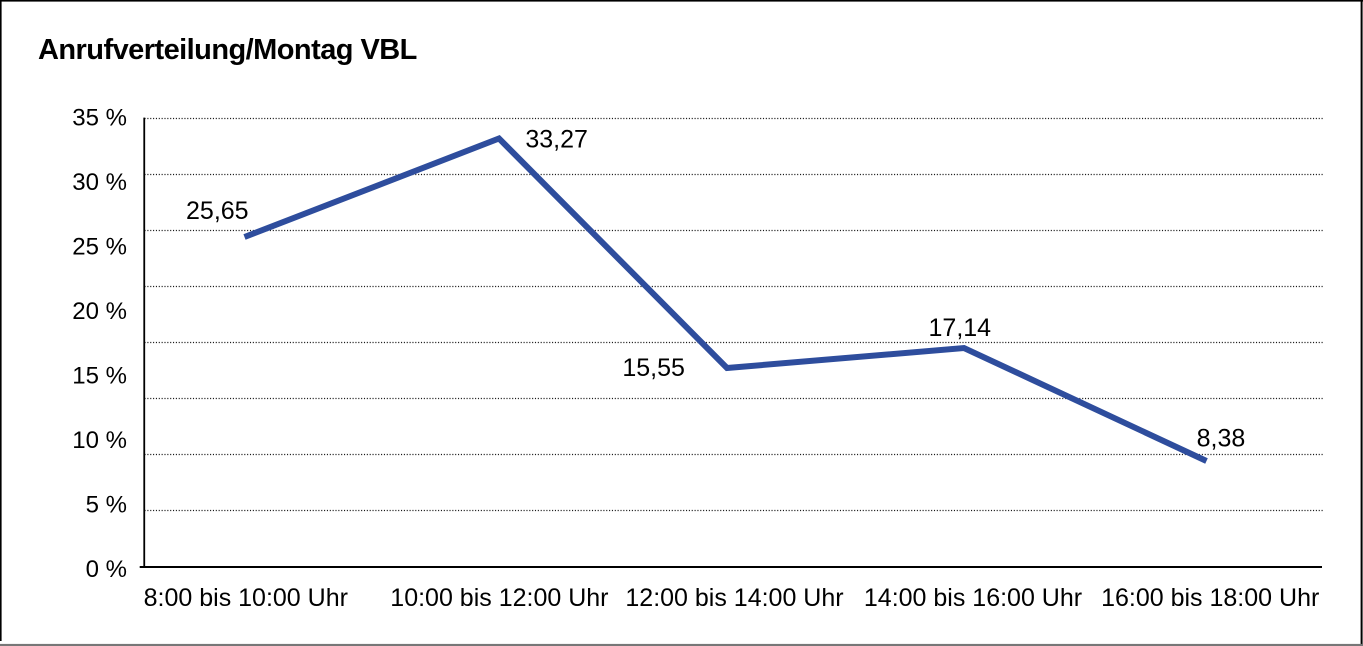  I want to click on svg-text: 30 %, so click(99, 182).